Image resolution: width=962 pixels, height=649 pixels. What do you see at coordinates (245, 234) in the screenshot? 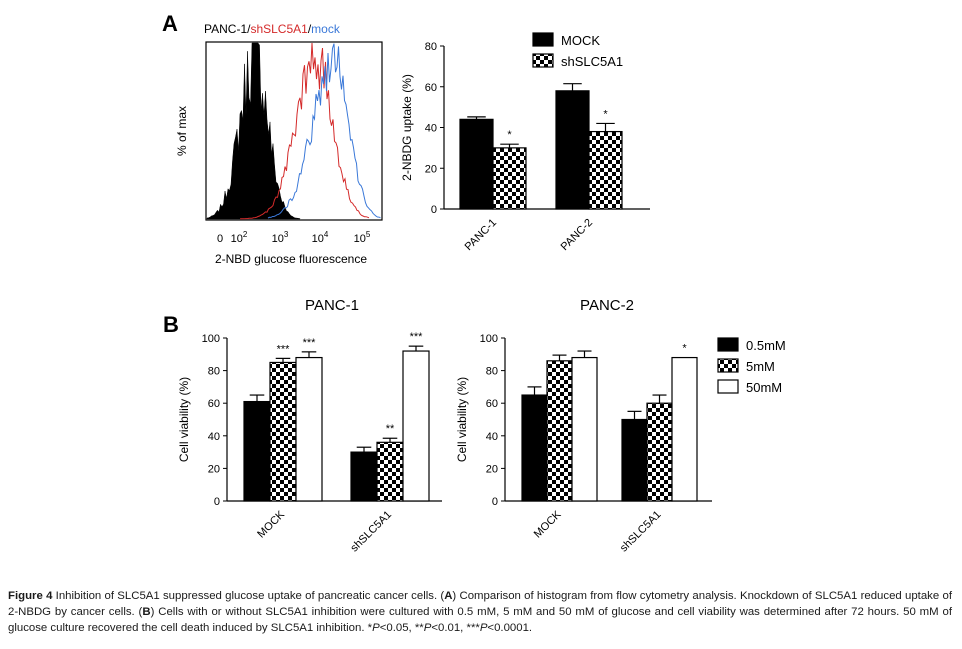
I see `histogram-xtick-exponent: 2` at bounding box center [245, 234].